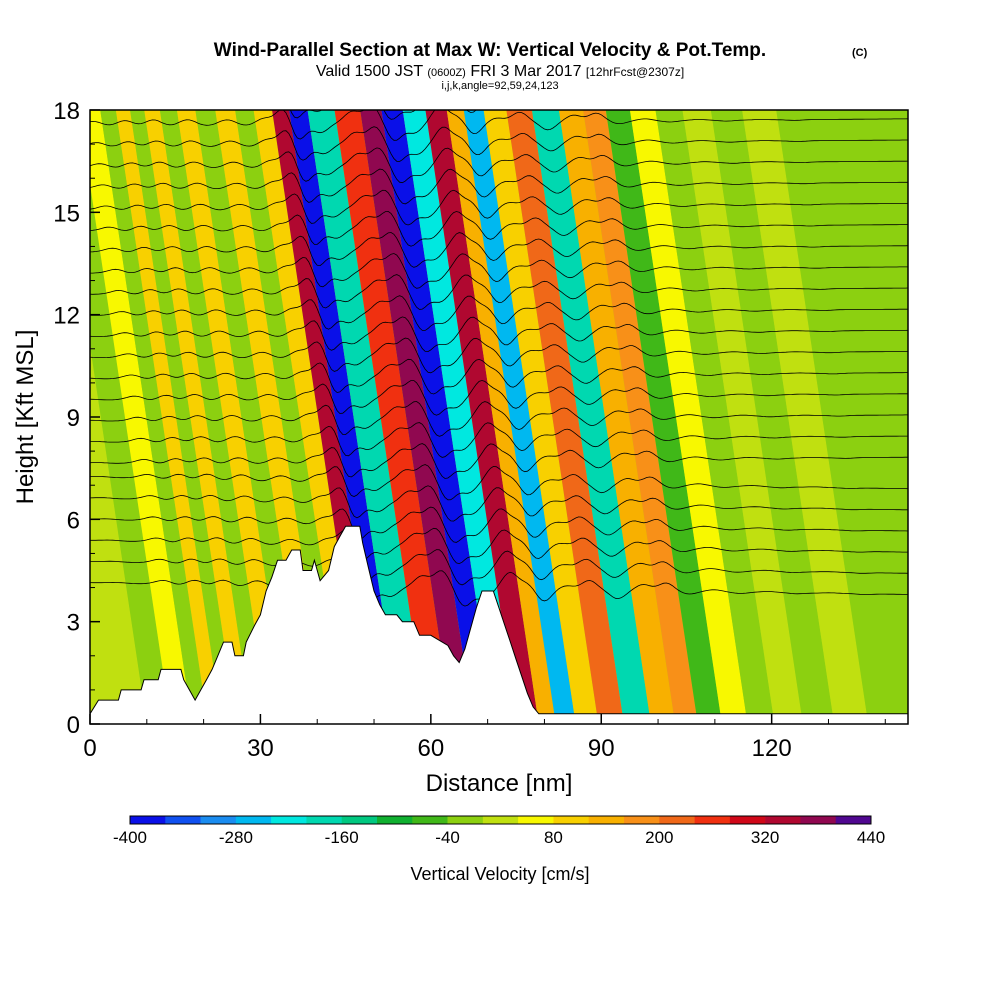  What do you see at coordinates (66, 111) in the screenshot?
I see `y-tick-label: 18` at bounding box center [66, 111].